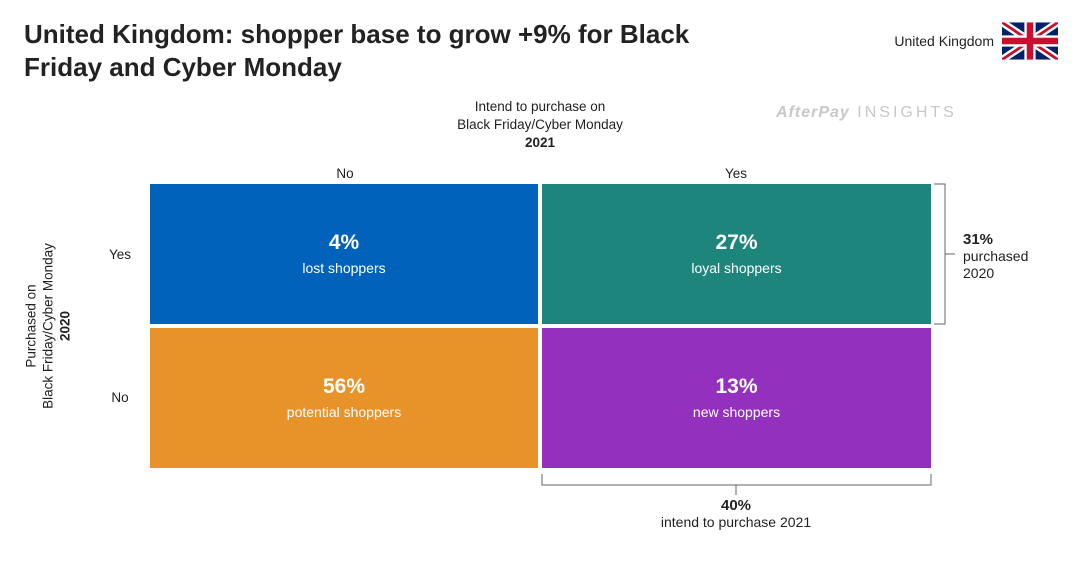 Image resolution: width=1080 pixels, height=565 pixels. I want to click on column-header-year: 2021, so click(540, 142).